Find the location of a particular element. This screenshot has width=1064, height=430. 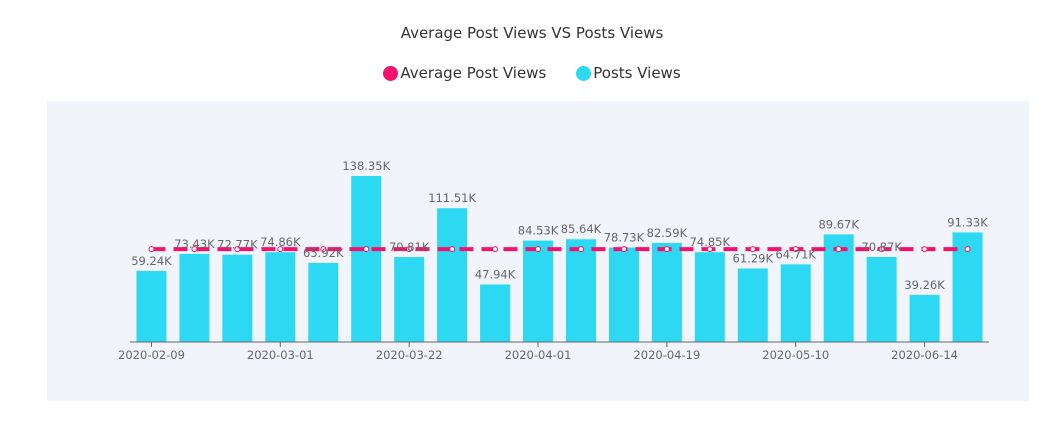

bar-label-9: 84.53K is located at coordinates (538, 231).